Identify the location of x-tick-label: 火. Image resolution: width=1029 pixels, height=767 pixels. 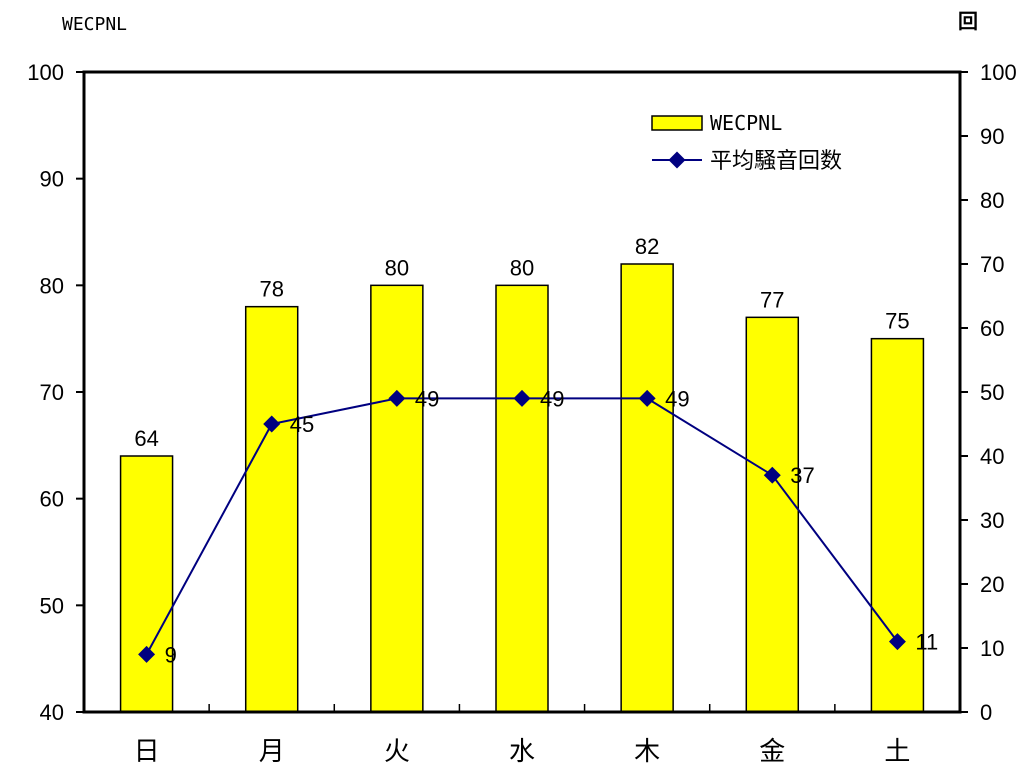
(397, 752).